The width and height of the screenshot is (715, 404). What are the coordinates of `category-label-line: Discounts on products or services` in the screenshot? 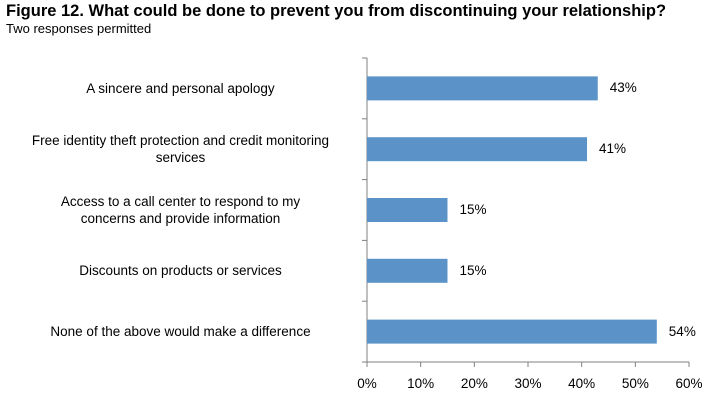 It's located at (180, 271).